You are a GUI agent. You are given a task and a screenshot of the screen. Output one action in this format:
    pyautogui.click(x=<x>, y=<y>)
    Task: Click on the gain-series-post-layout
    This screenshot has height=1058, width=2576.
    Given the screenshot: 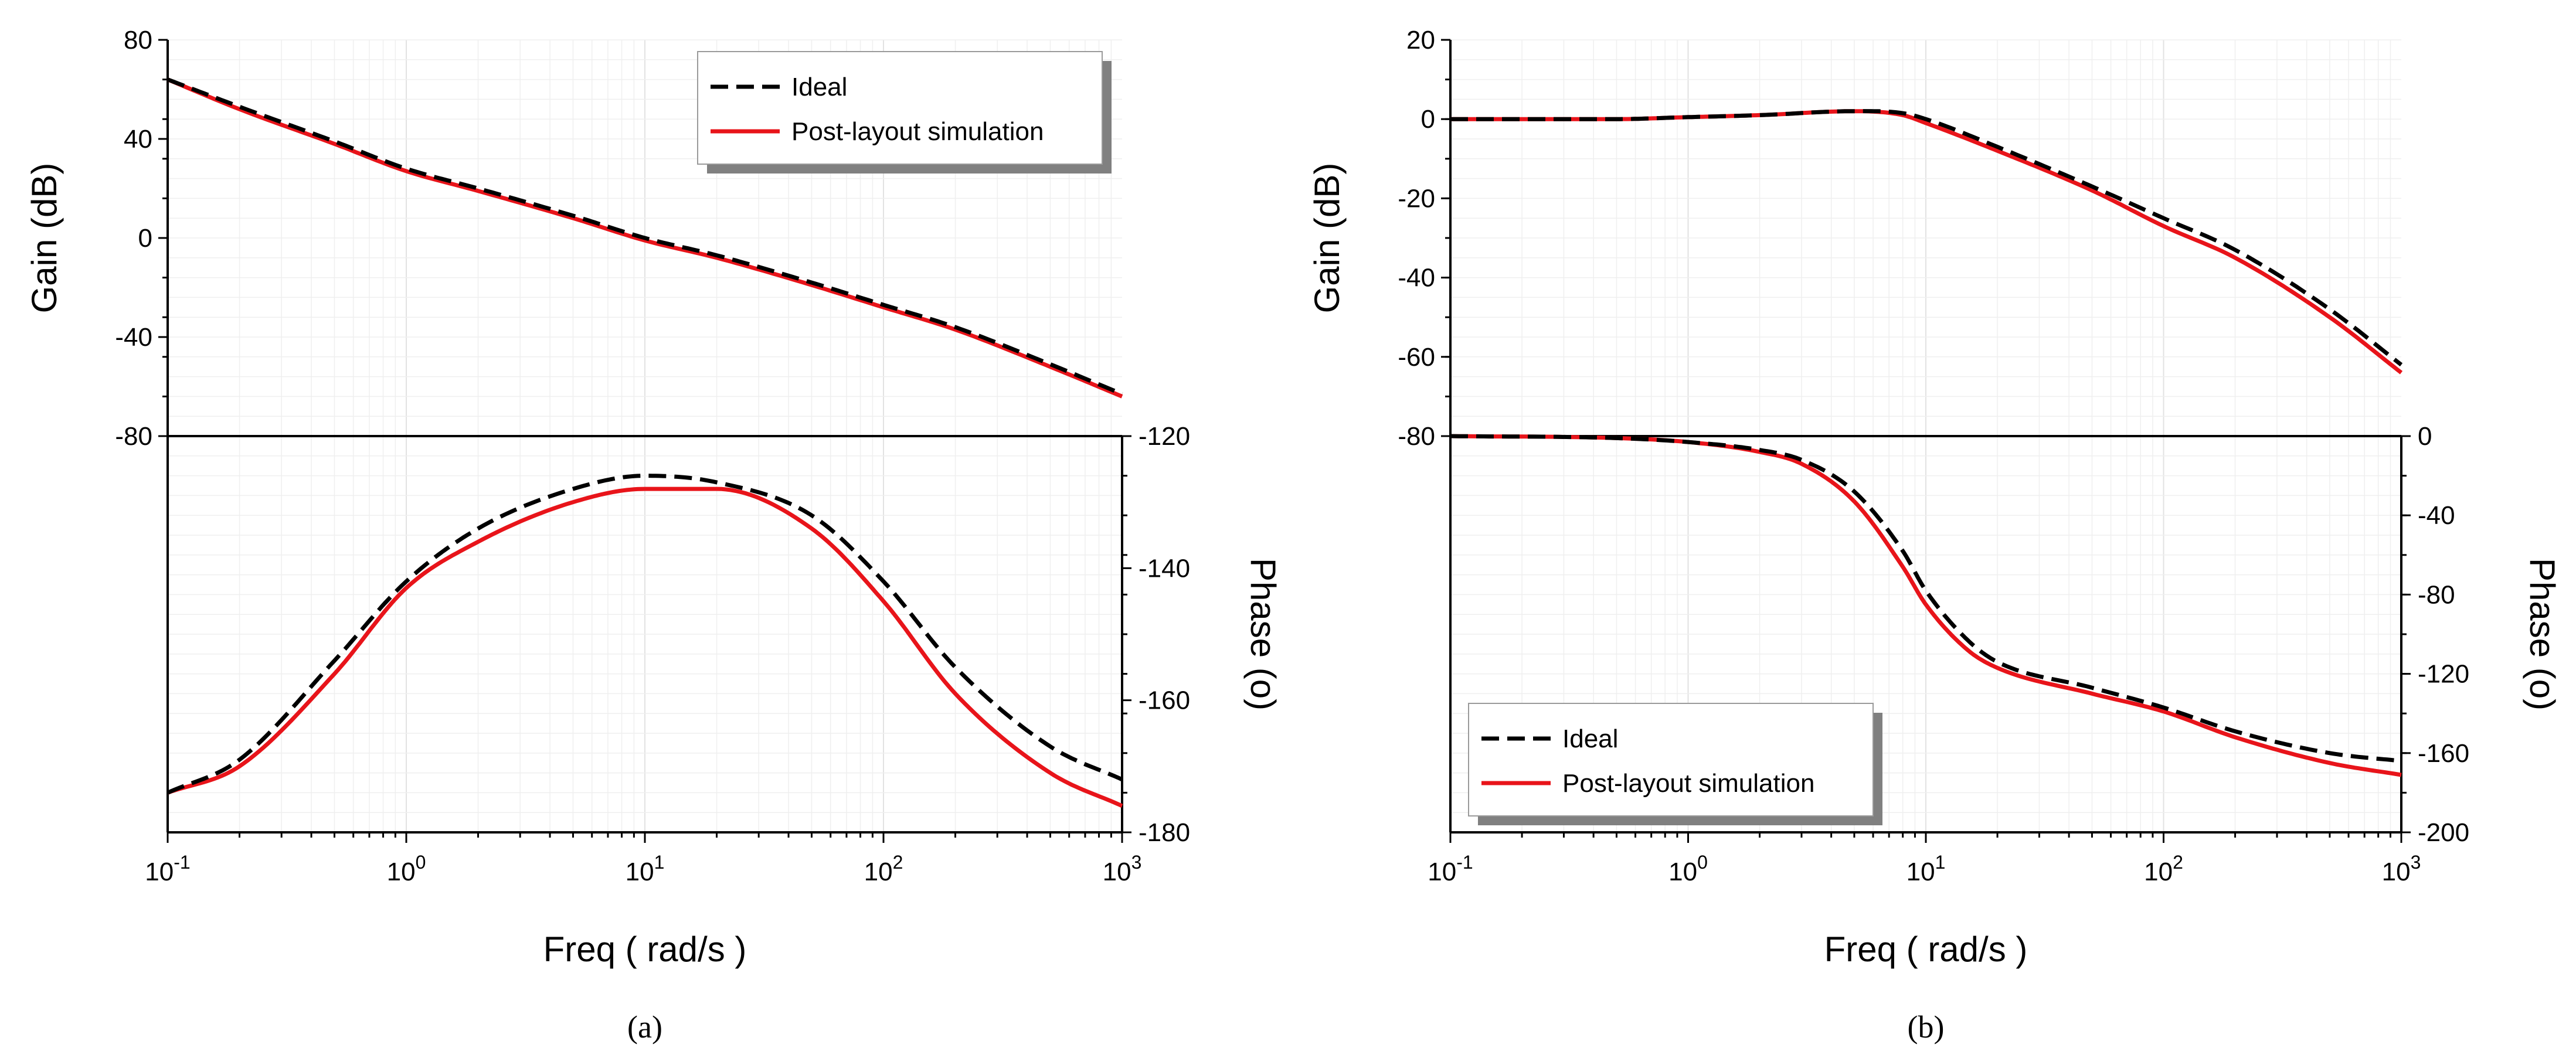 What is the action you would take?
    pyautogui.click(x=645, y=238)
    